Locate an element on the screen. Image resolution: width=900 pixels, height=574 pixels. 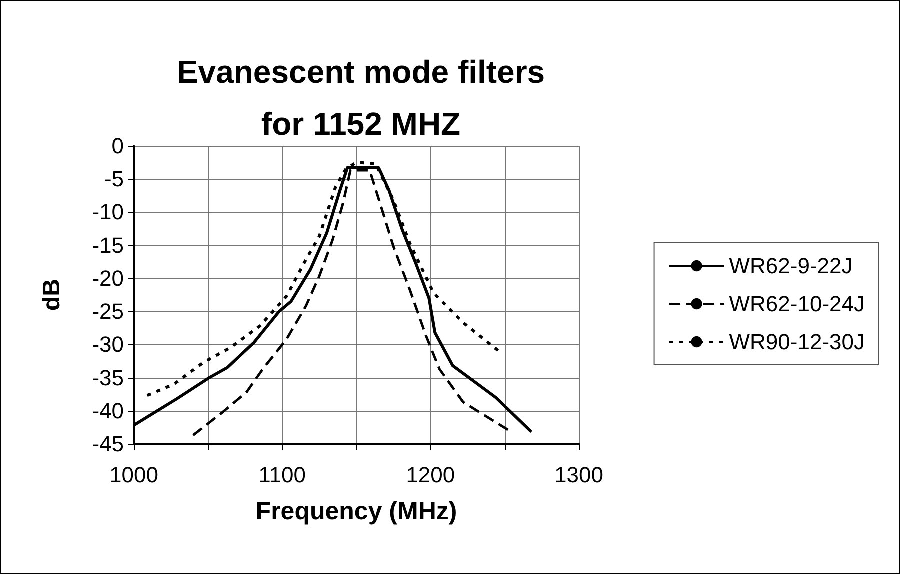
y-tick-label: -20 is located at coordinates (108, 278).